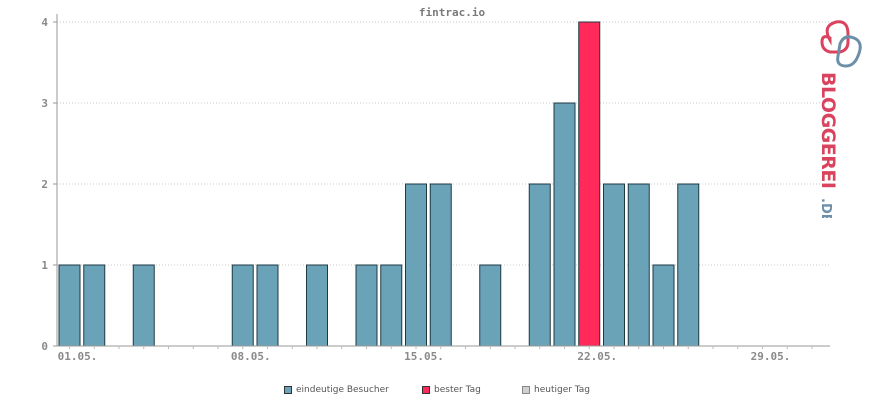  What do you see at coordinates (424, 356) in the screenshot?
I see `x-tick-label: 15.05.` at bounding box center [424, 356].